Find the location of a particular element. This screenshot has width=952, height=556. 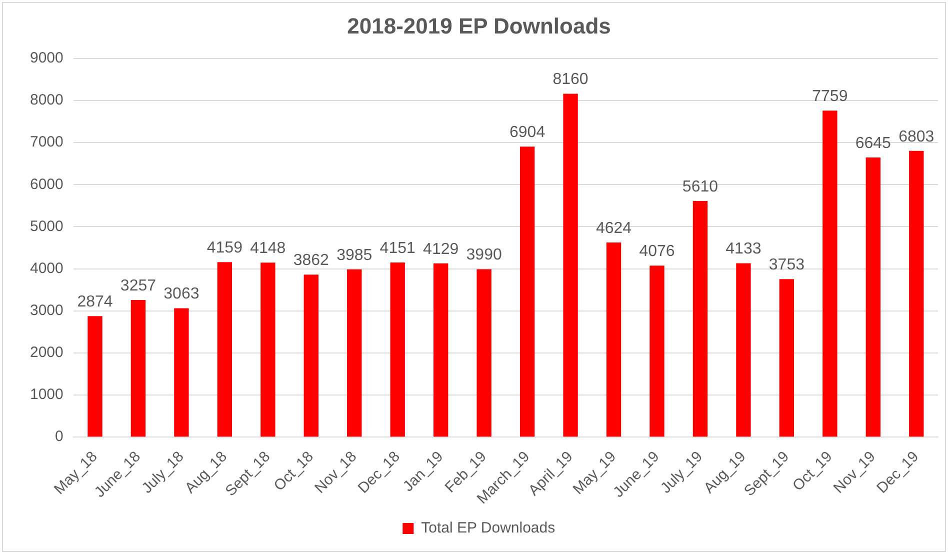

legend-label: Total EP Downloads is located at coordinates (488, 528).